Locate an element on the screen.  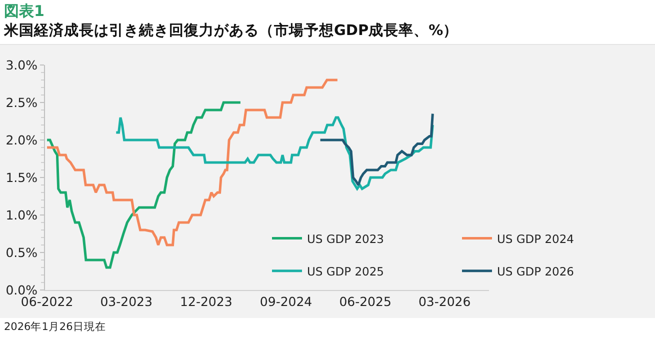
legend-label: US GDP 2023 is located at coordinates (345, 239).